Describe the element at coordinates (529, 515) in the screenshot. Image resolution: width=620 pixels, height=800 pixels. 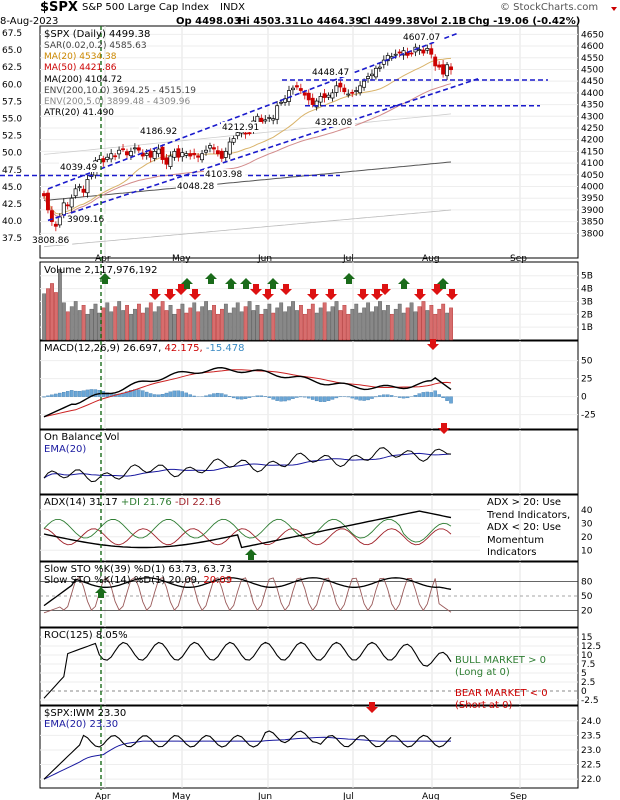
I see `adx-note-line: Trend Indicators,` at that location.